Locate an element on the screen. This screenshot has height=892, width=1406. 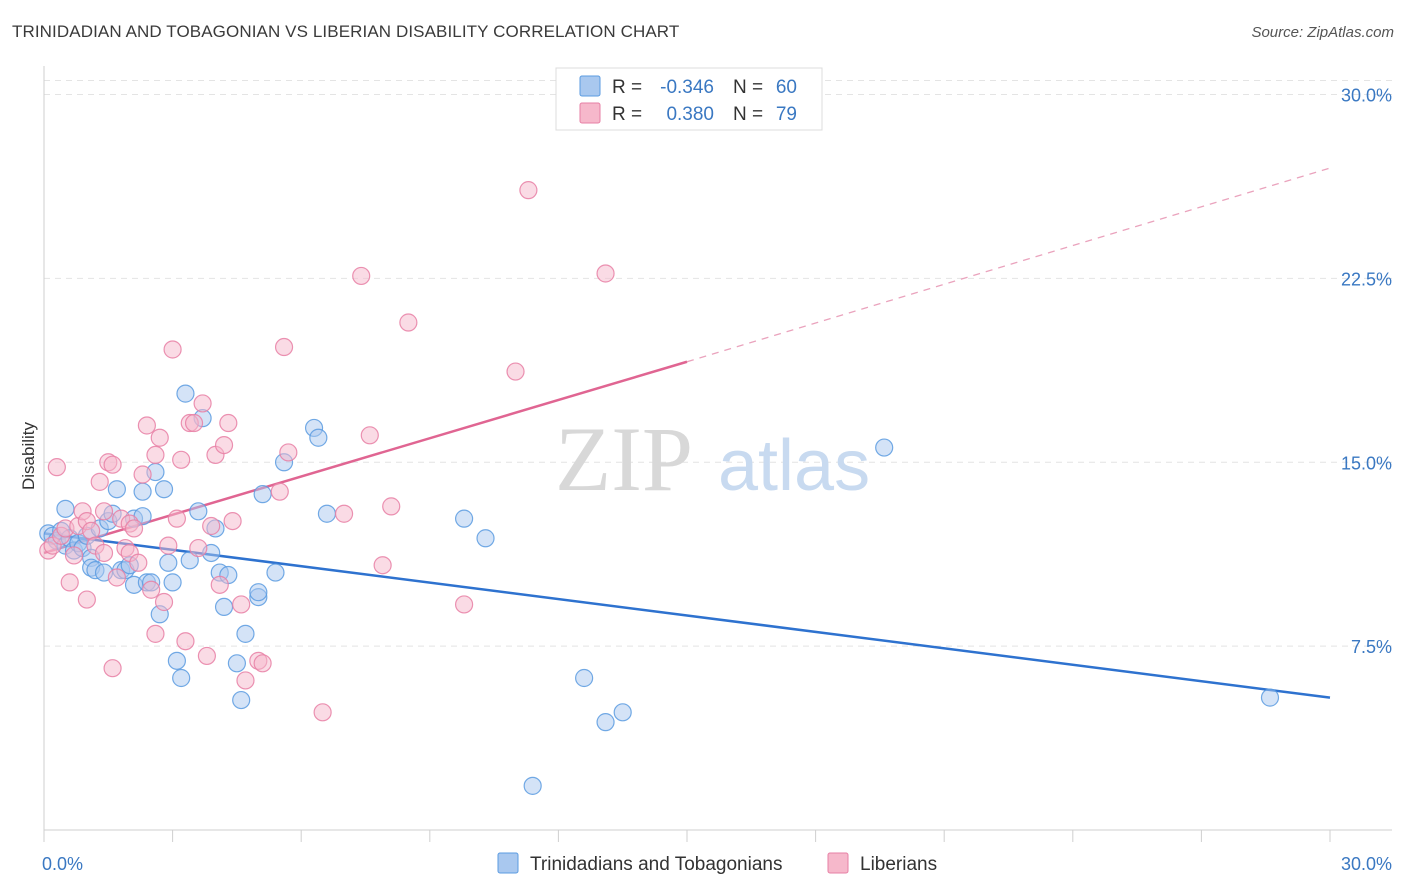
correlation-legend: R = -0.346 N = 60 R = 0.380 N = 79 is located at coordinates (689, 99).